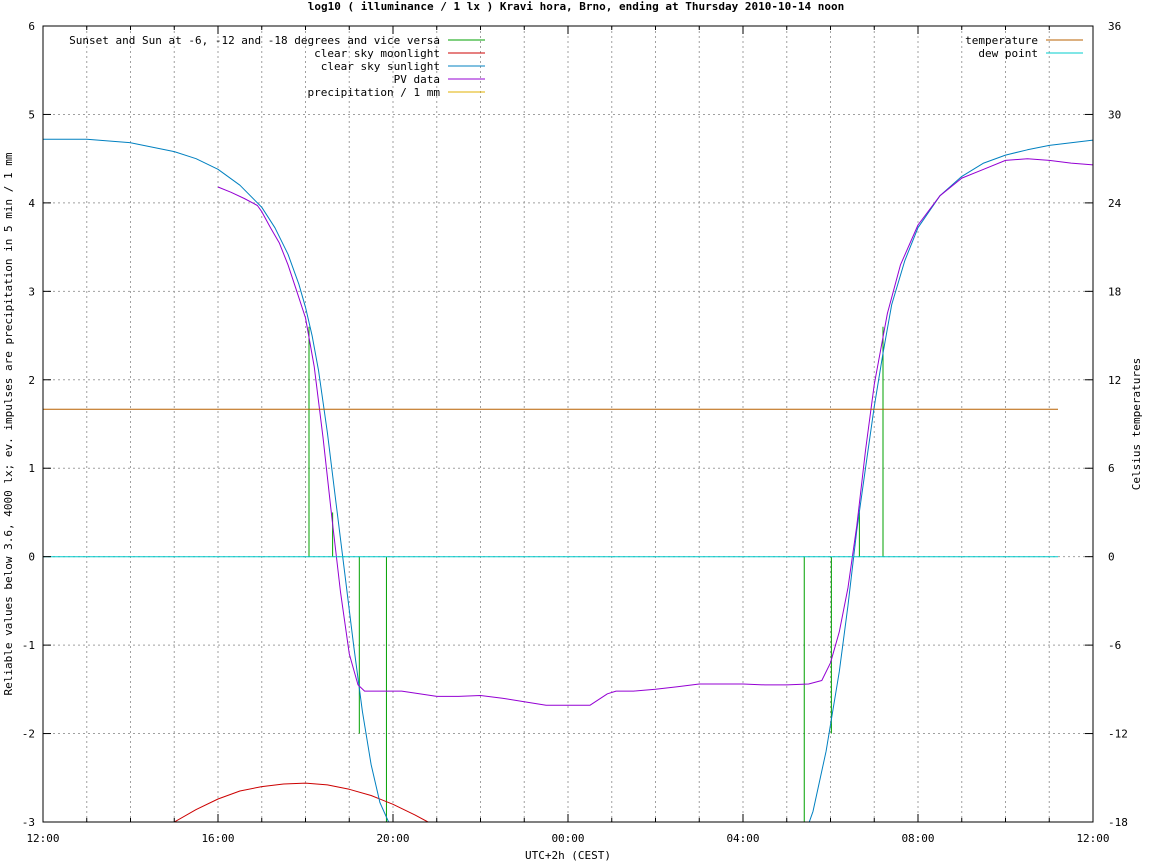 This screenshot has height=863, width=1151. What do you see at coordinates (568, 855) in the screenshot?
I see `x-axis-label: UTC+2h (CEST)` at bounding box center [568, 855].